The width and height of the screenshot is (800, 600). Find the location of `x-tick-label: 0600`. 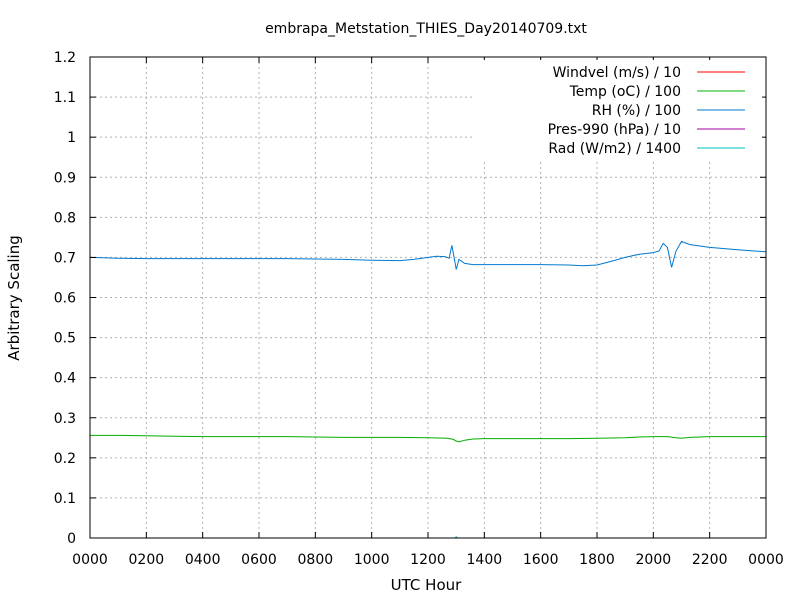

x-tick-label: 0600 is located at coordinates (259, 560).